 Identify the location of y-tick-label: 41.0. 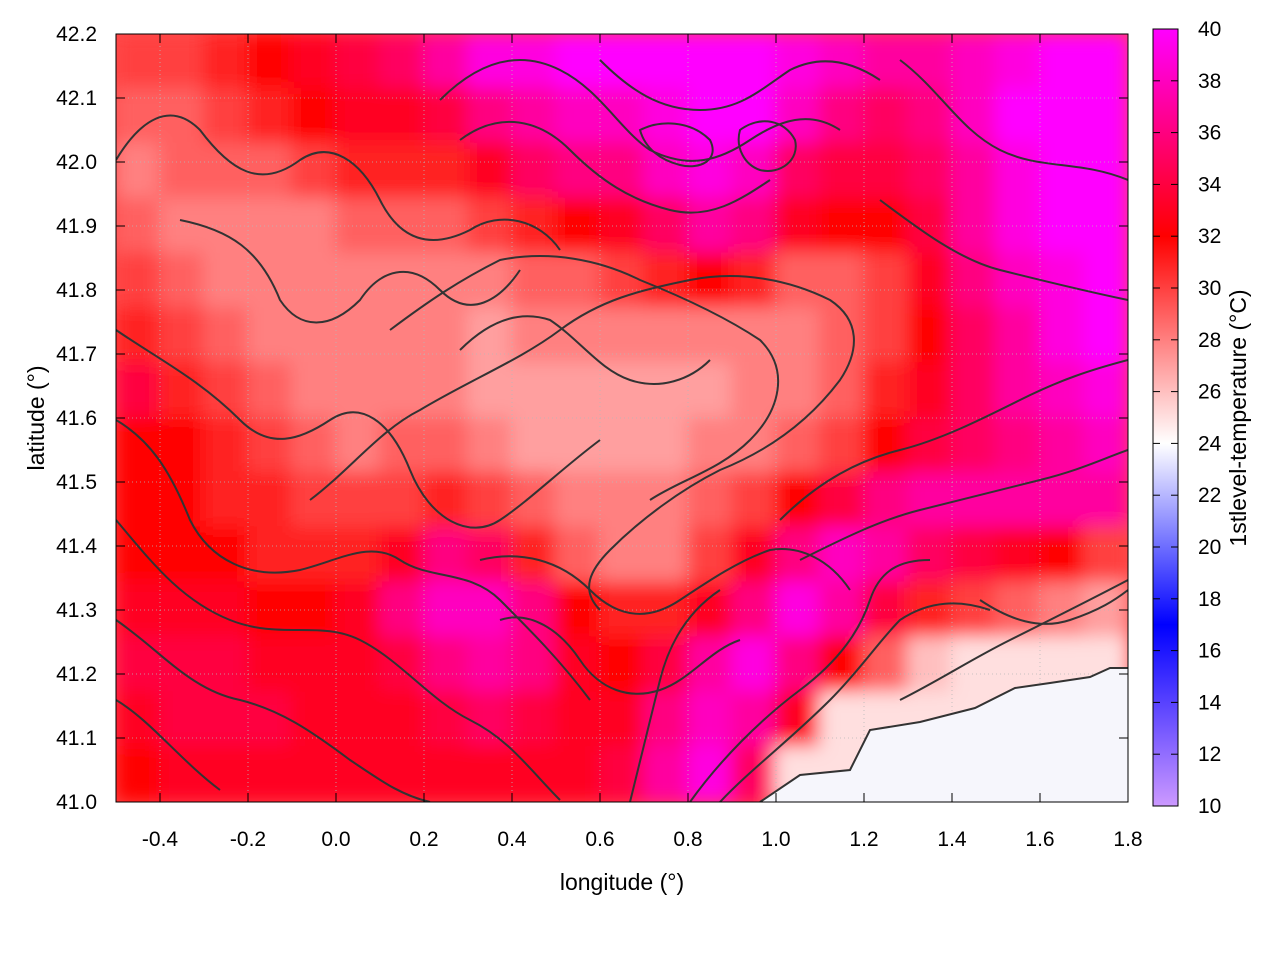
(76, 802).